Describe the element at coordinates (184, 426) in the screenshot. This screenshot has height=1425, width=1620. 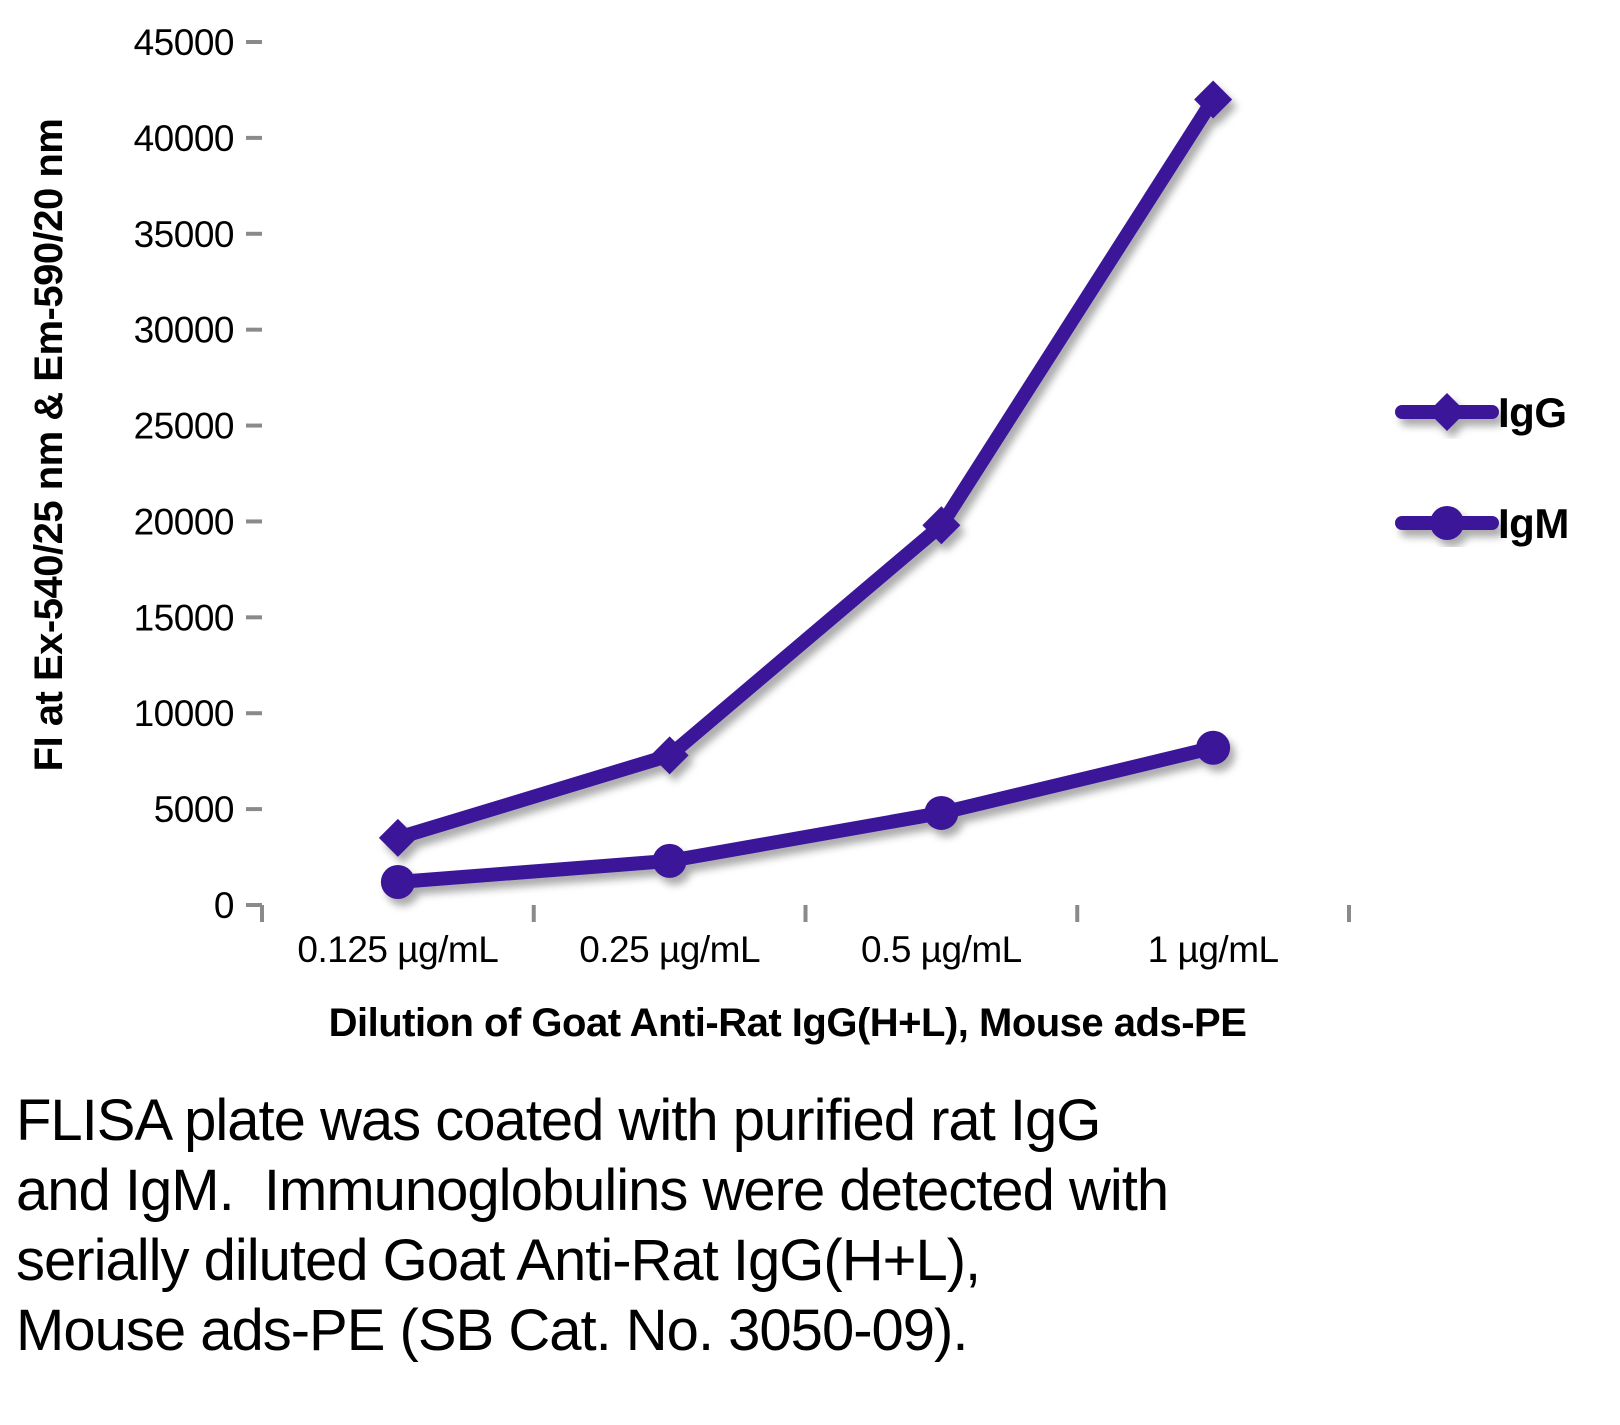
I see `y-tick-label: 25000` at that location.